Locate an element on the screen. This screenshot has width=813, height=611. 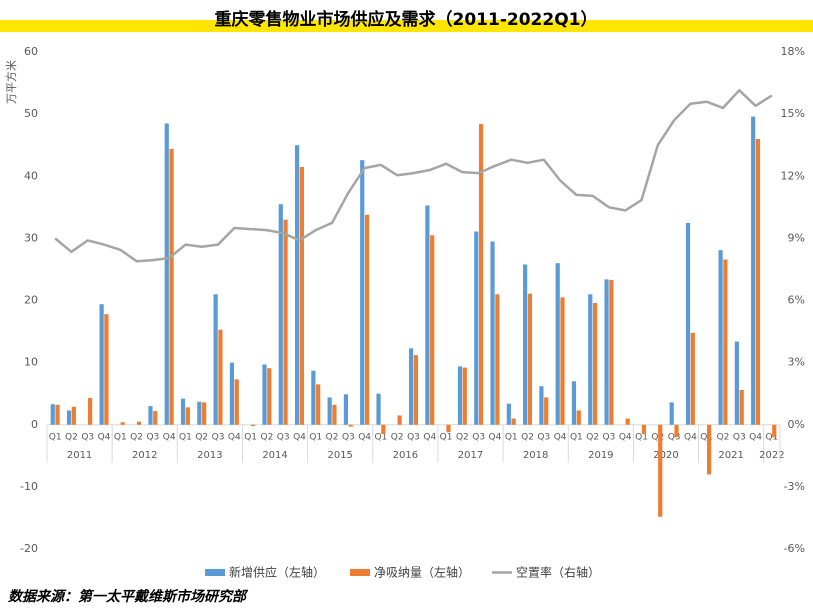
y-tick-label: 50 is located at coordinates (31, 113).